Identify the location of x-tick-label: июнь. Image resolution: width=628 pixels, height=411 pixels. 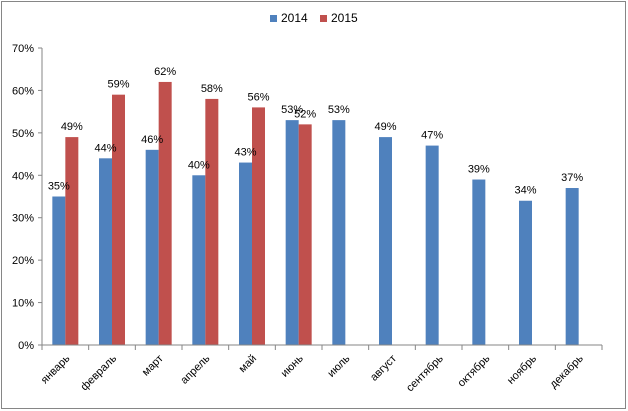
(292, 365).